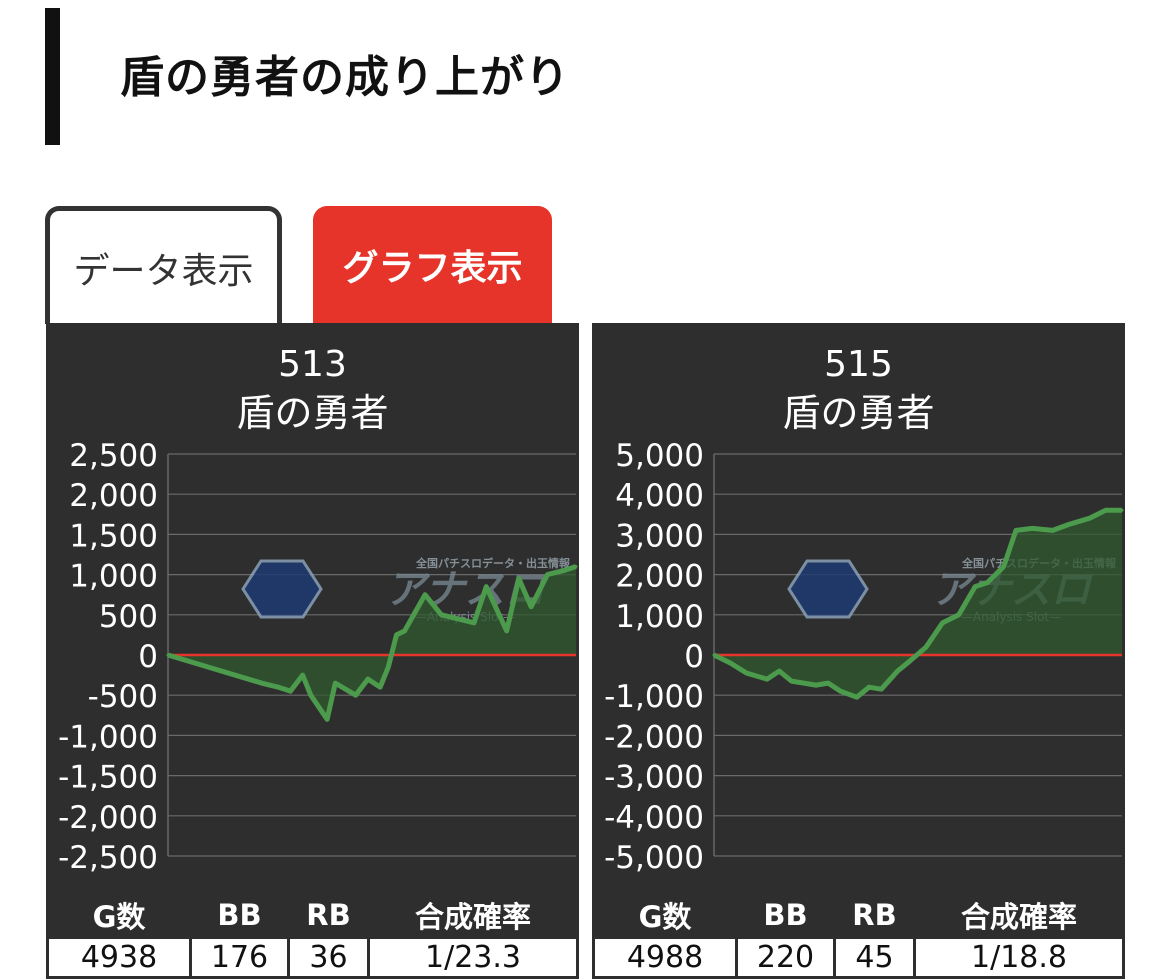 This screenshot has width=1170, height=980. I want to click on tab-data-view: データ表示, so click(163, 265).